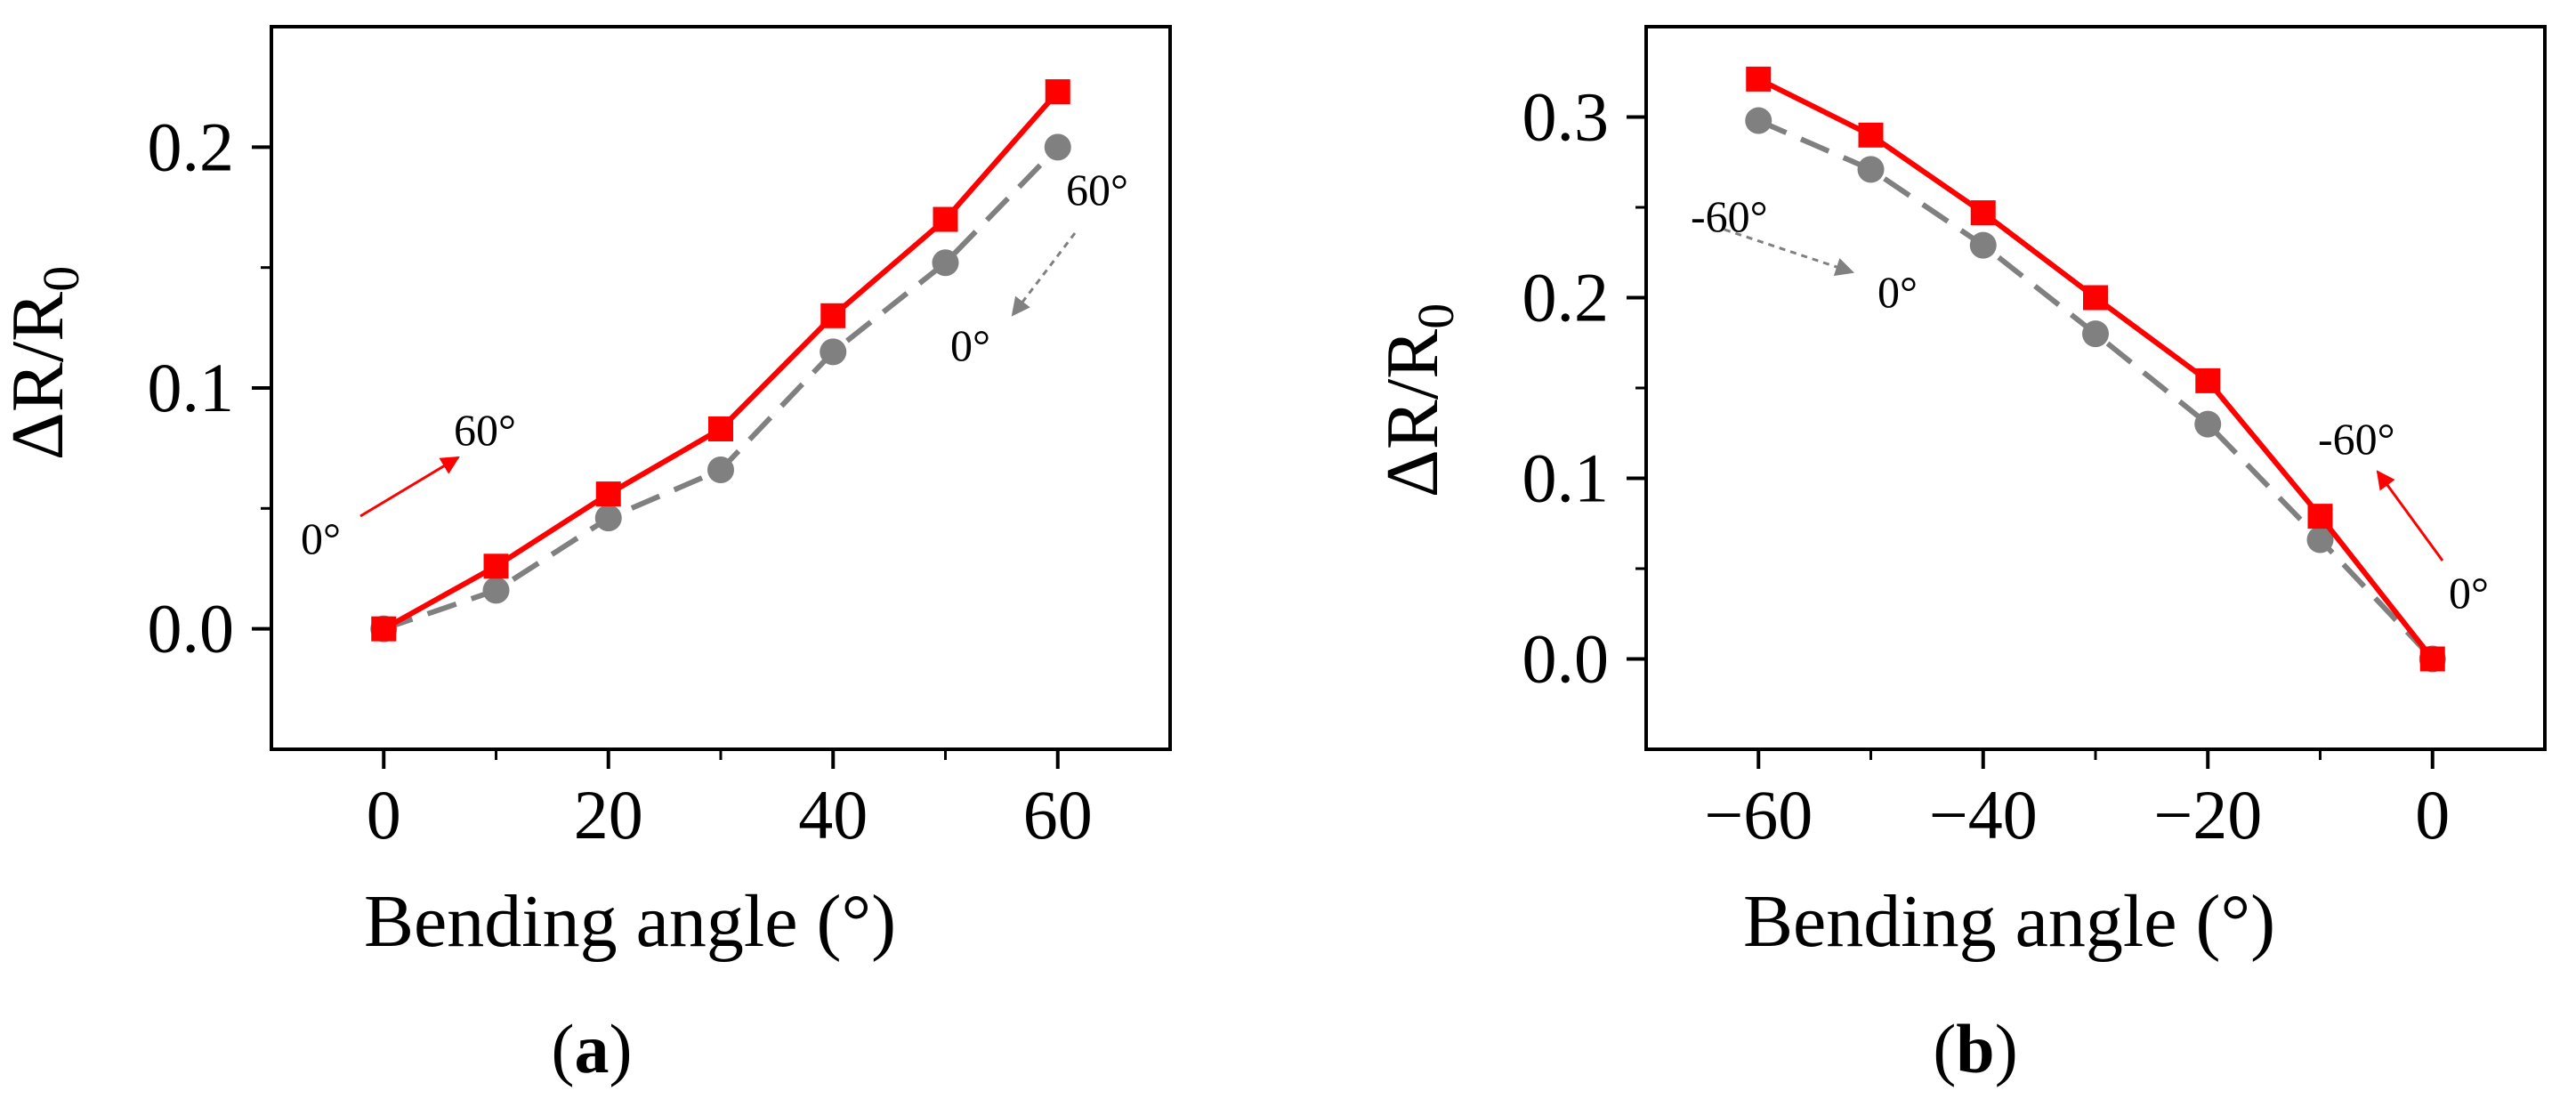 This screenshot has width=2576, height=1107. I want to click on arrow-up-b, so click(2410, 516).